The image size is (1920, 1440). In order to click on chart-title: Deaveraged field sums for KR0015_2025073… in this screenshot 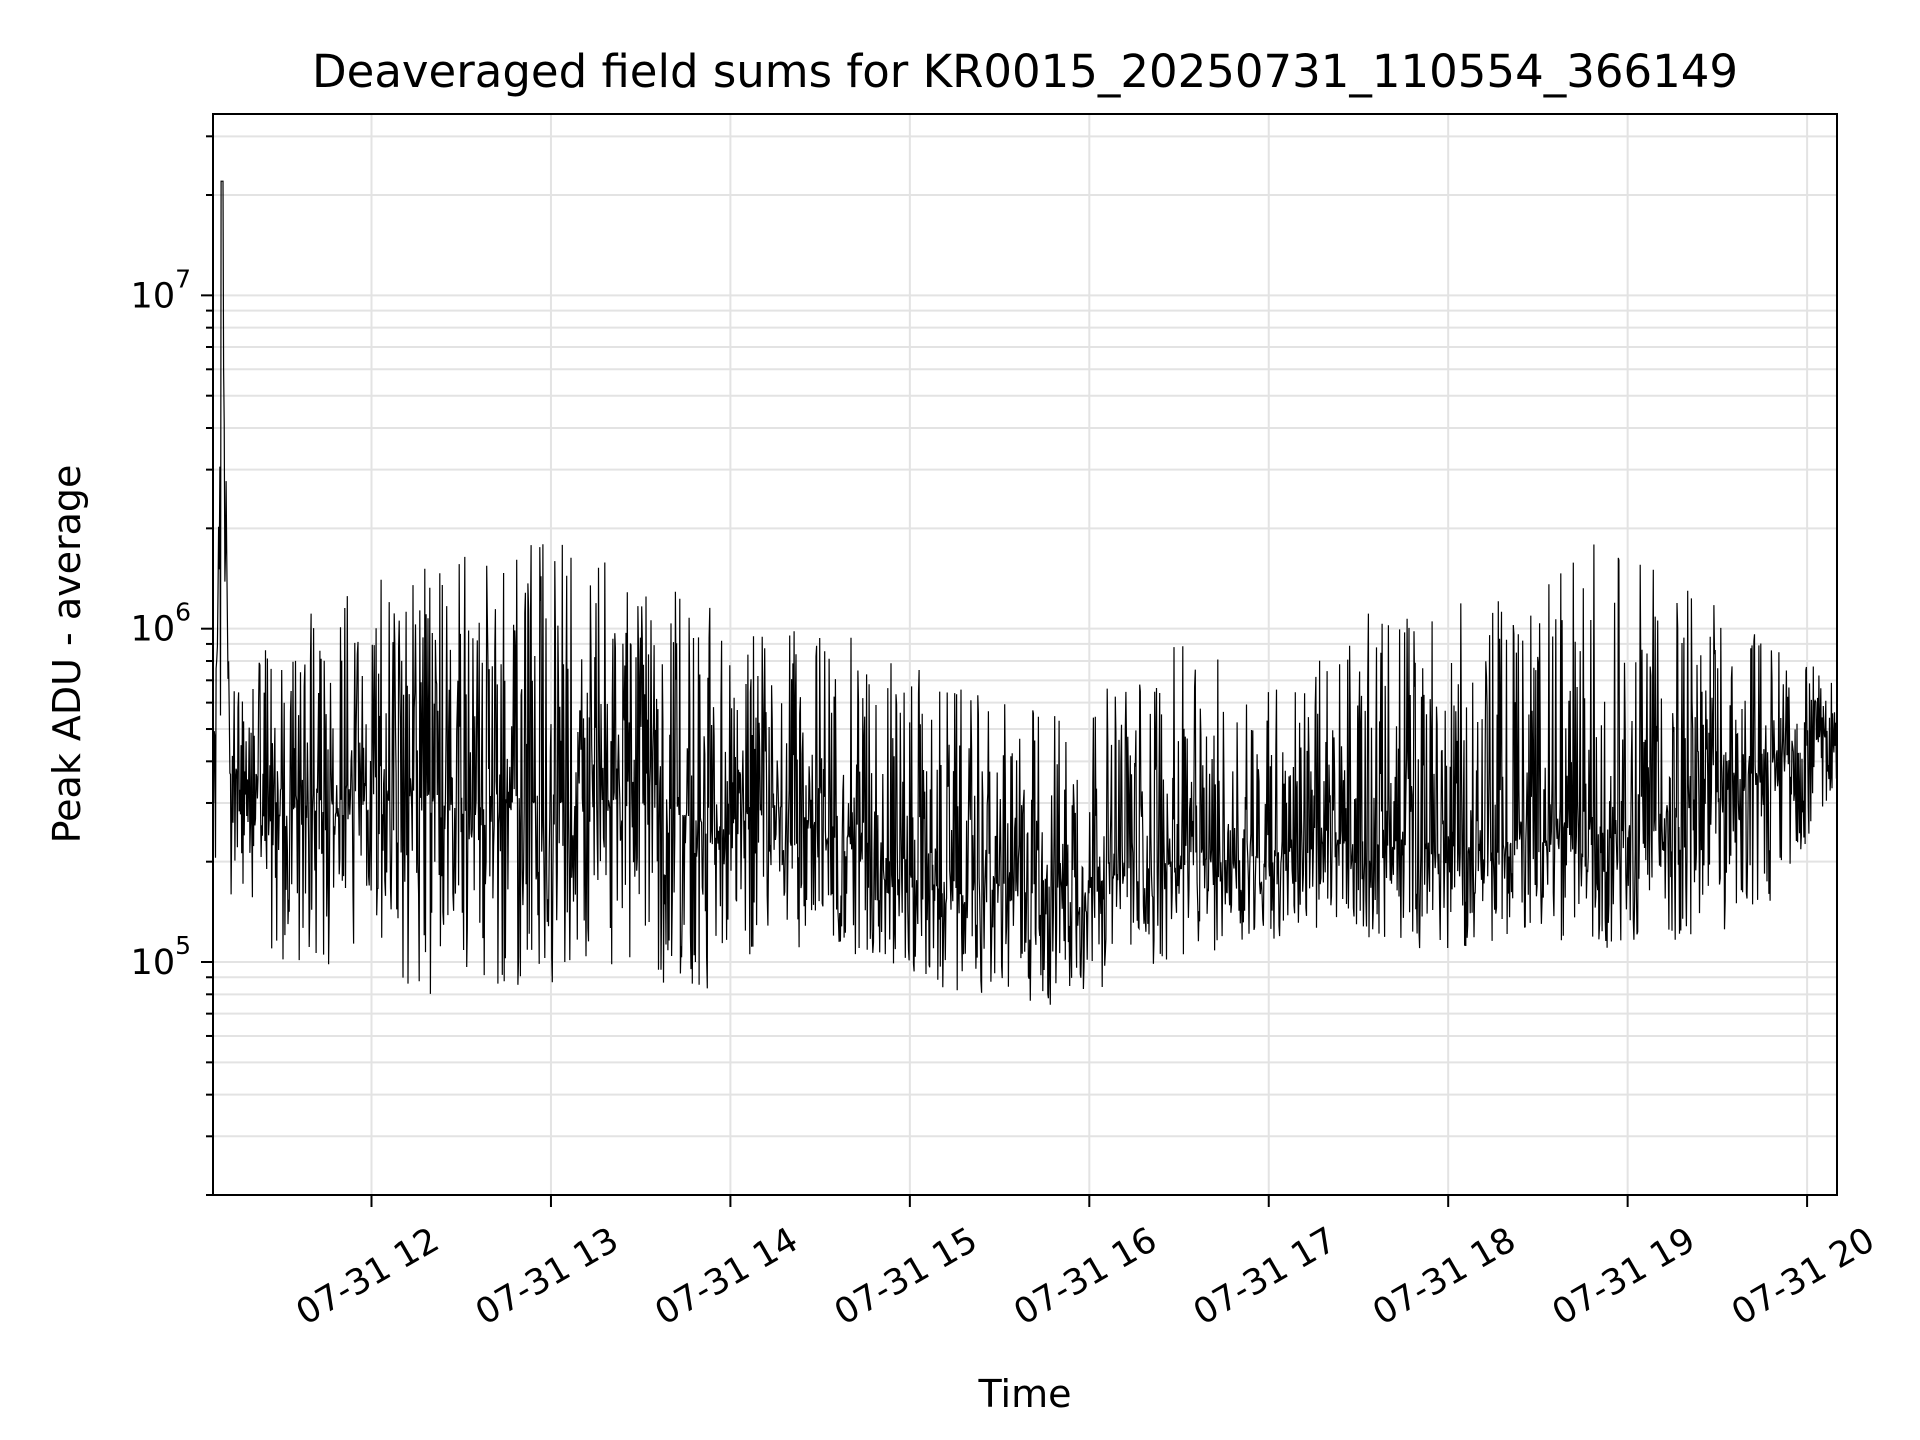, I will do `click(1025, 71)`.